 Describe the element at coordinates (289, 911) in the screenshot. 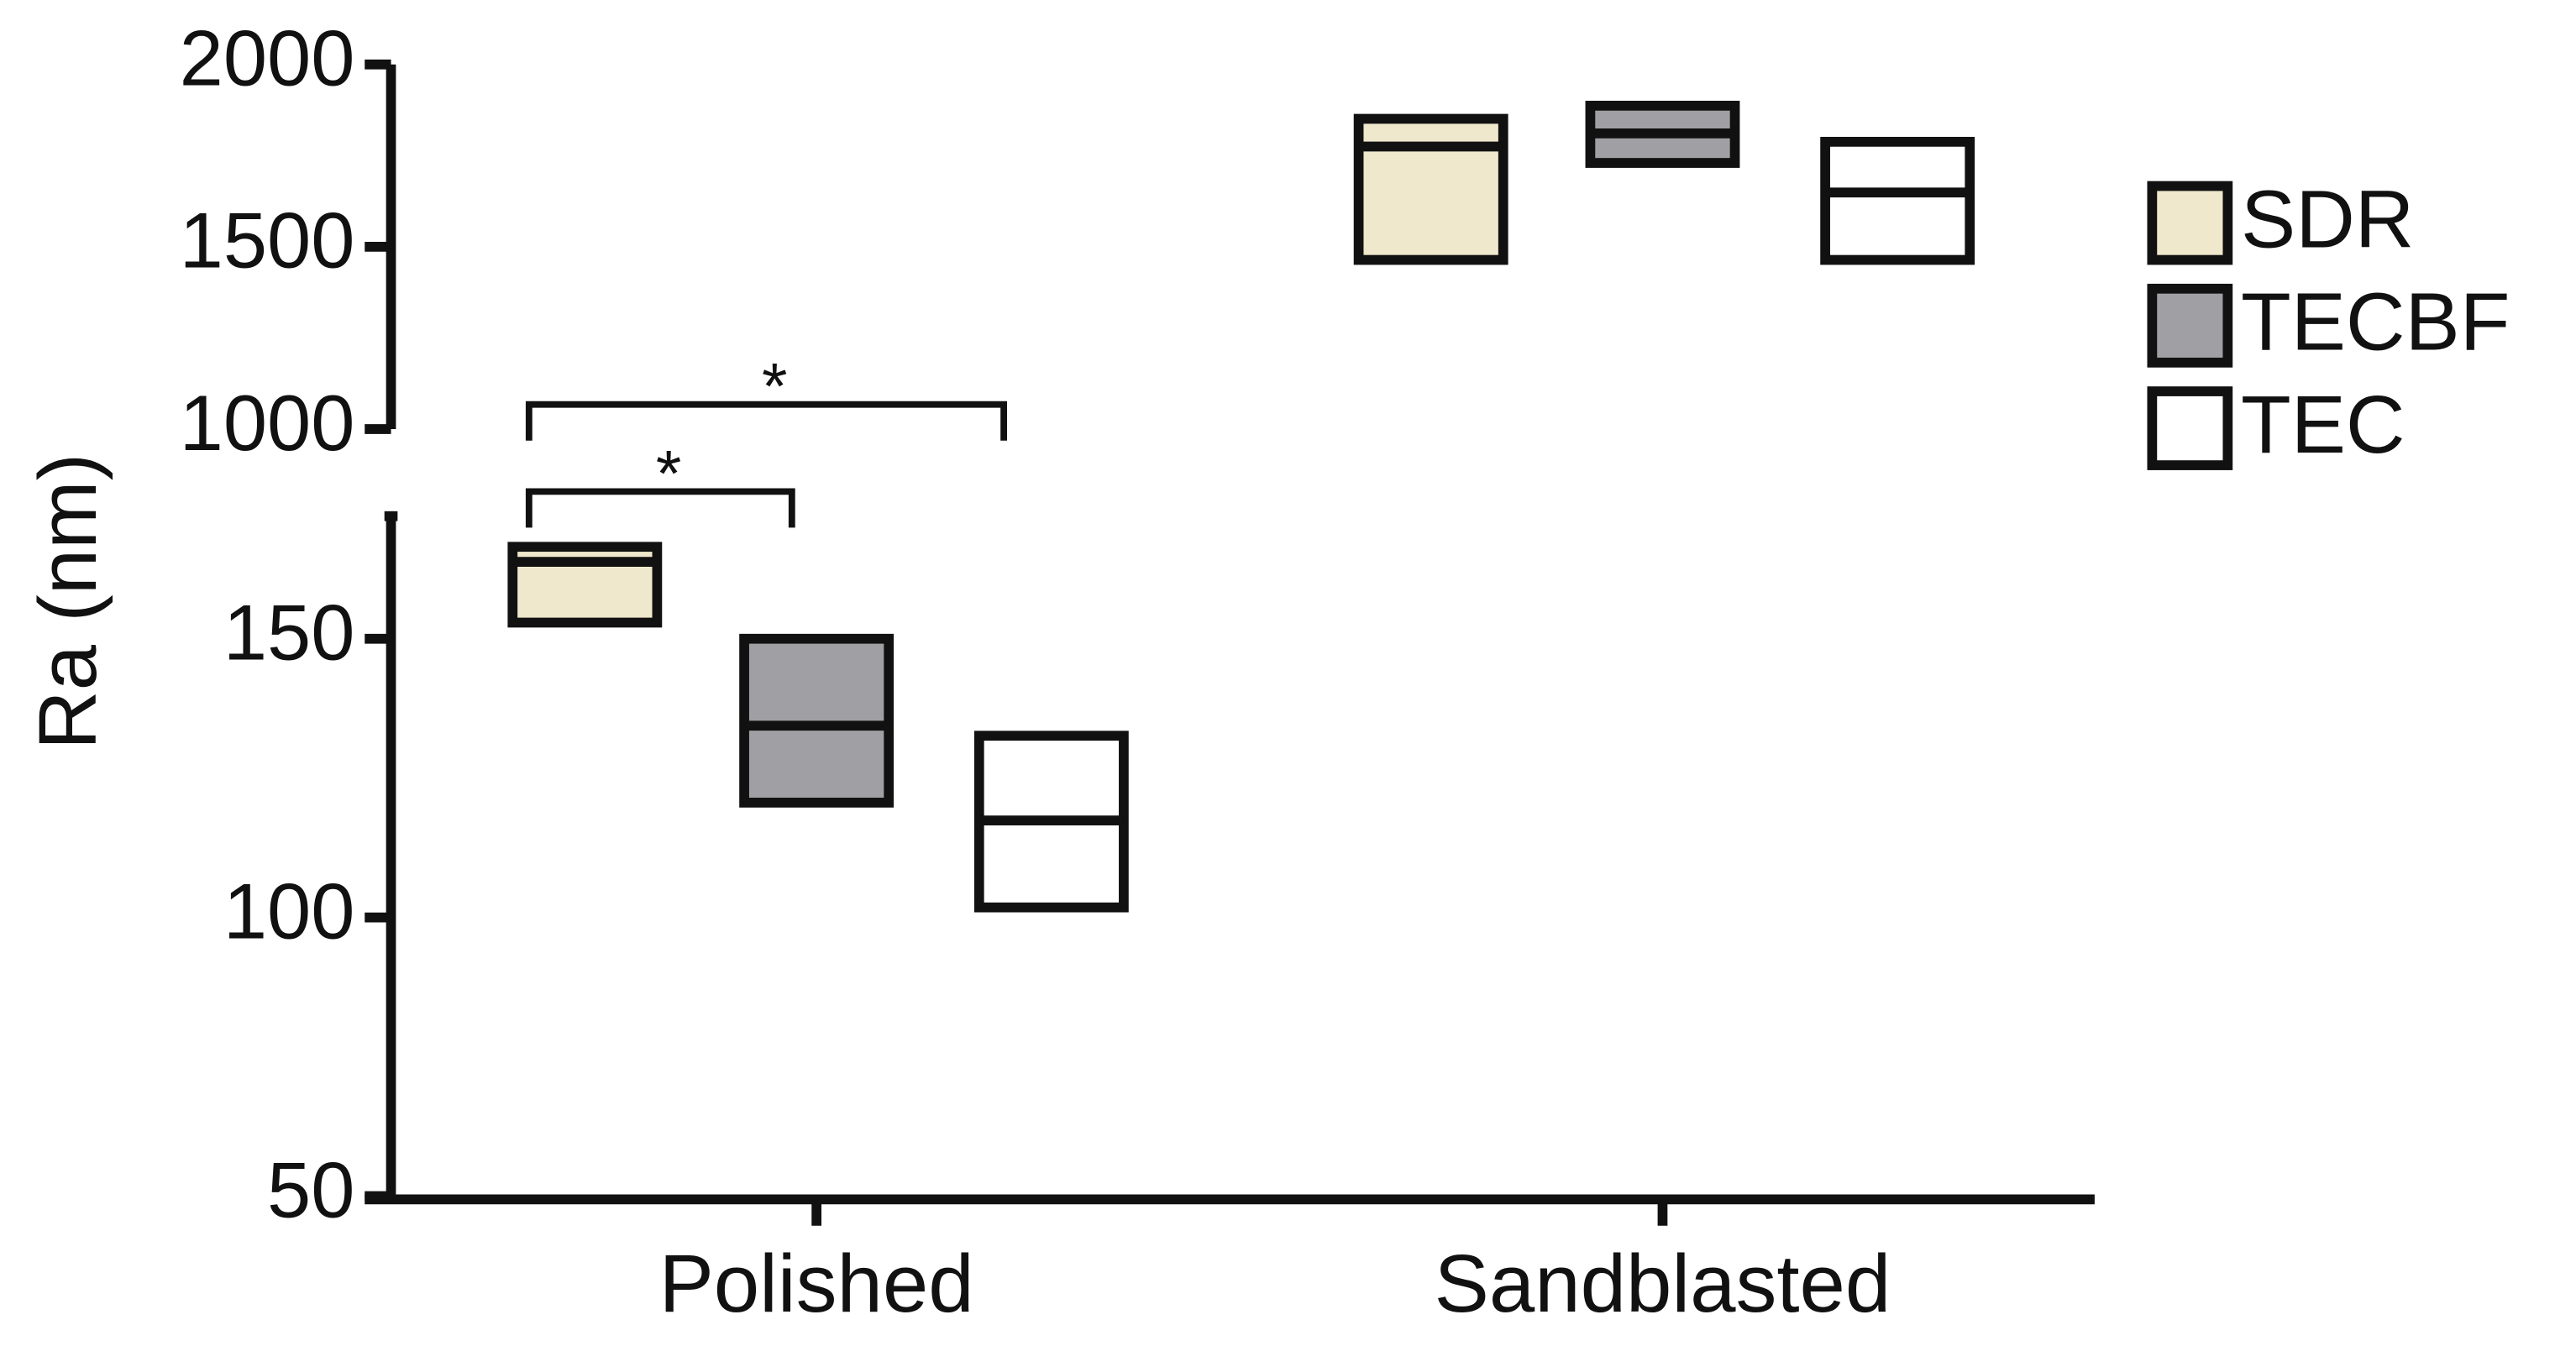

I see `y-tick-label: 100` at that location.